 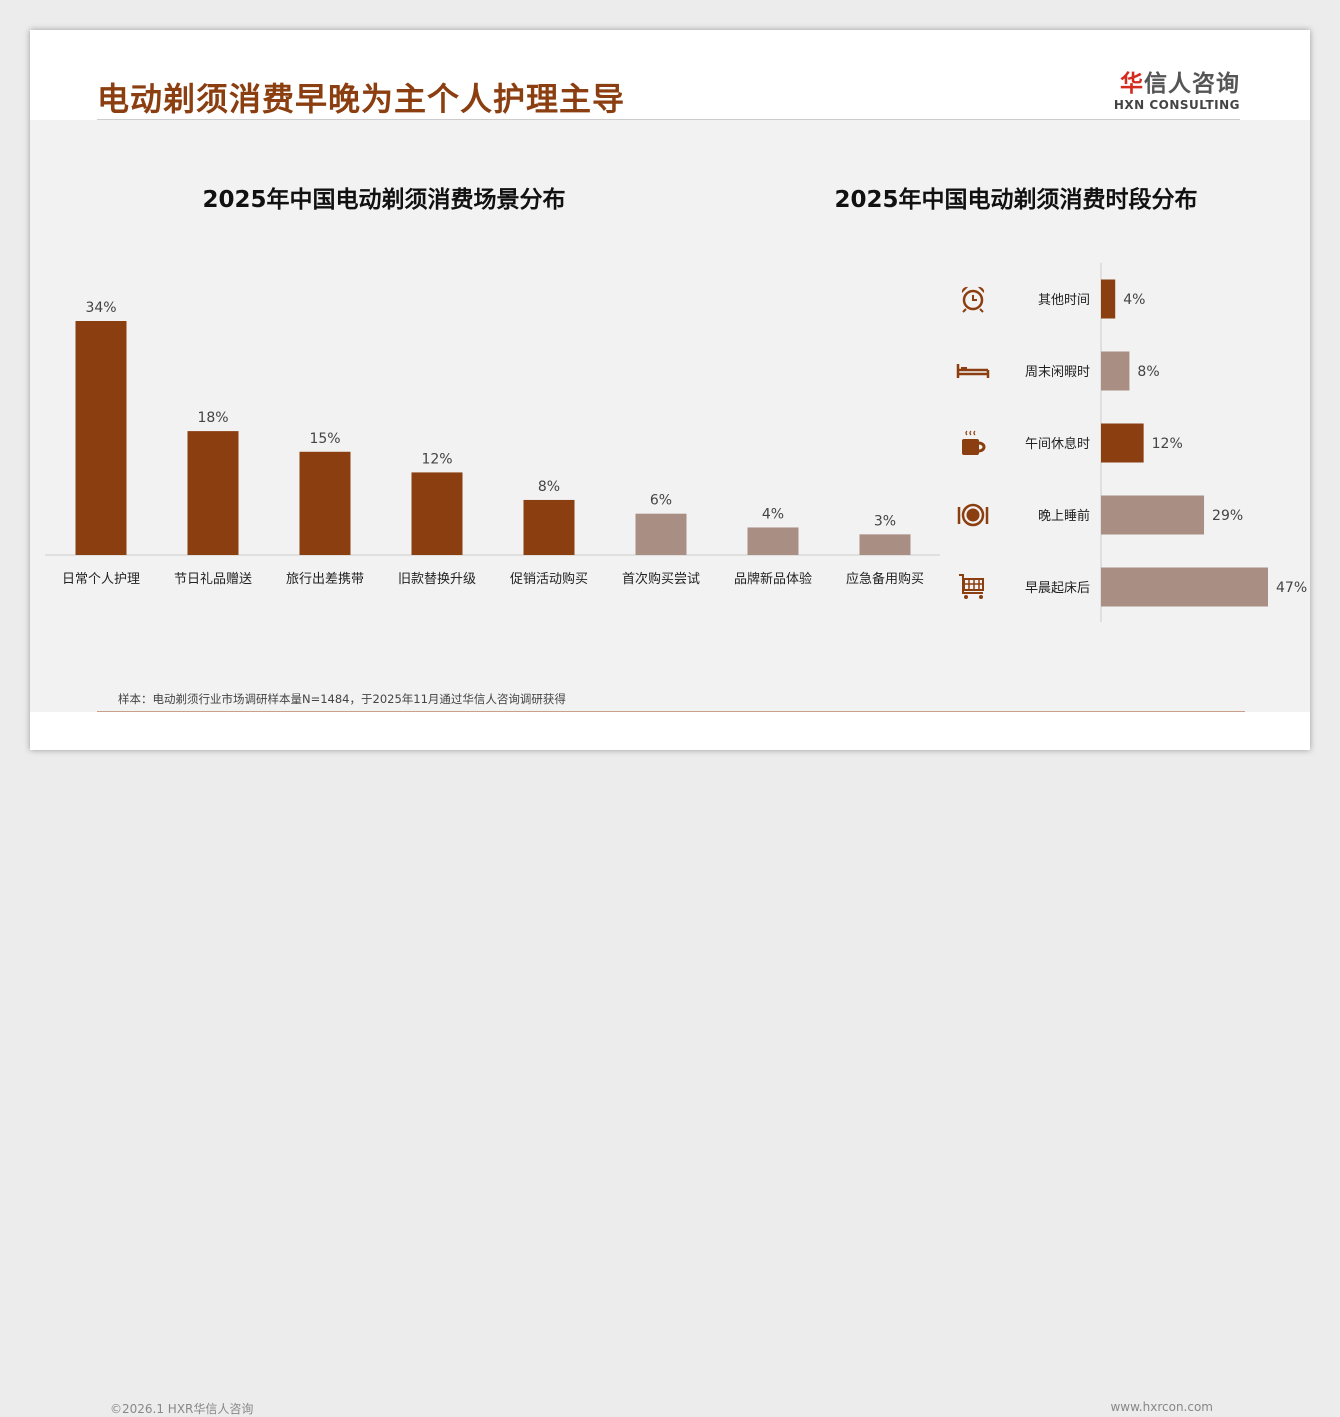 I want to click on data-label: 15%, so click(x=324, y=439).